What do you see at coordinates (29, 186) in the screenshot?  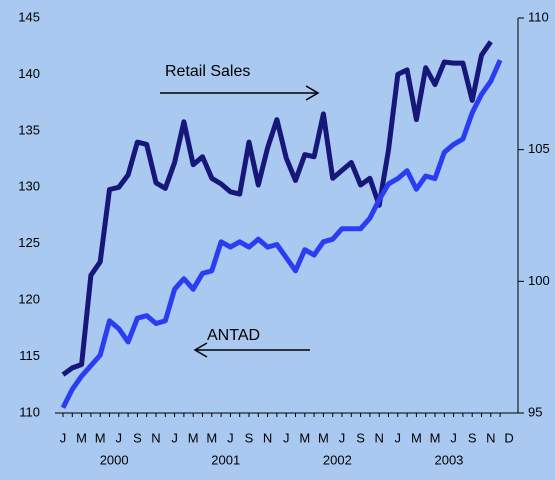 I see `y-tick-label: 130` at bounding box center [29, 186].